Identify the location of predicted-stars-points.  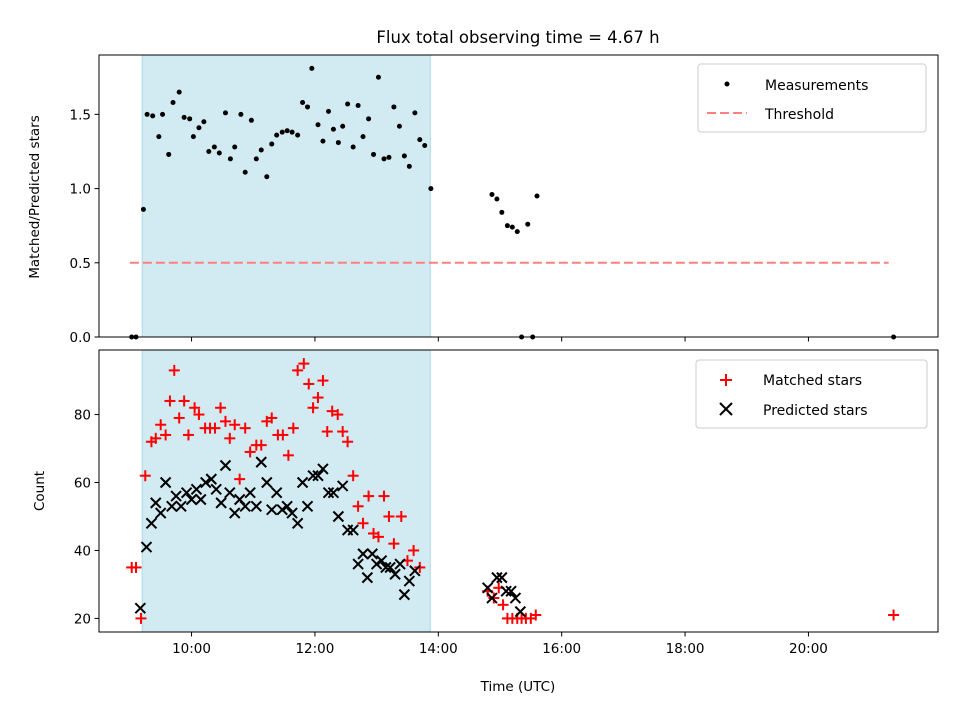
(330, 537).